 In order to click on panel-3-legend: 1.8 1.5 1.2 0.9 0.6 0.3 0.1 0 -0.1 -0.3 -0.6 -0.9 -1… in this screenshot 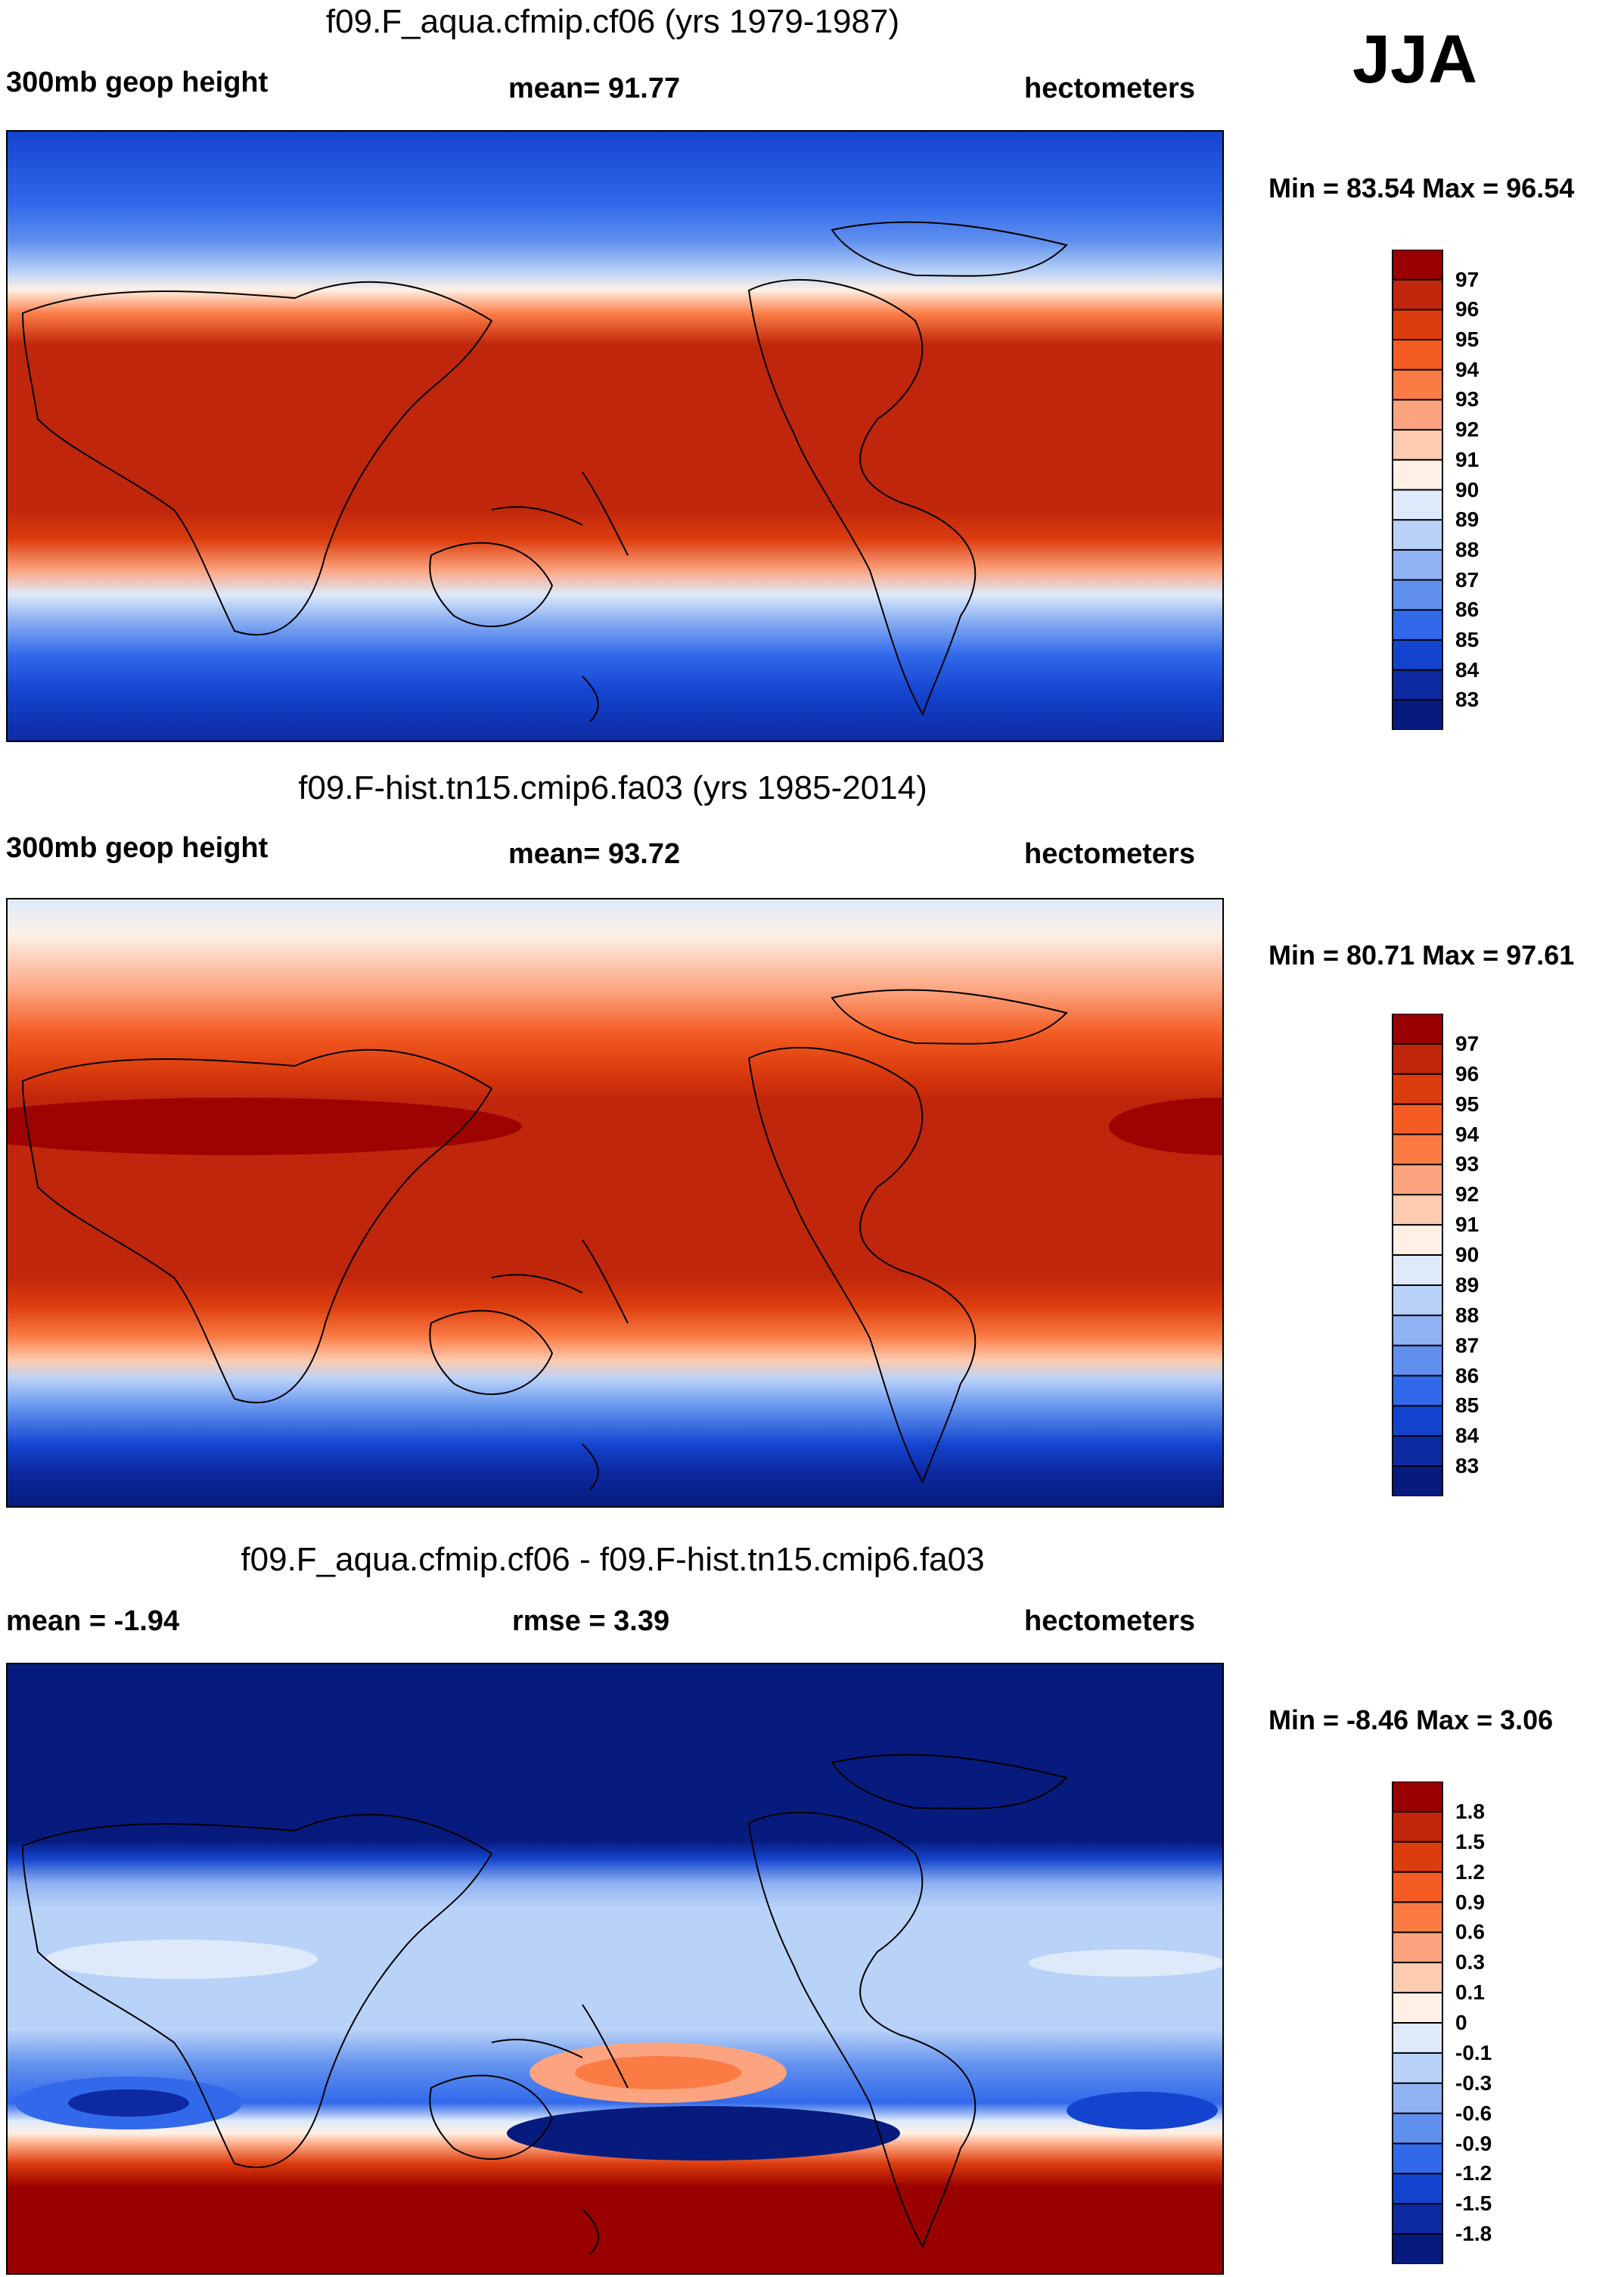, I will do `click(1442, 2023)`.